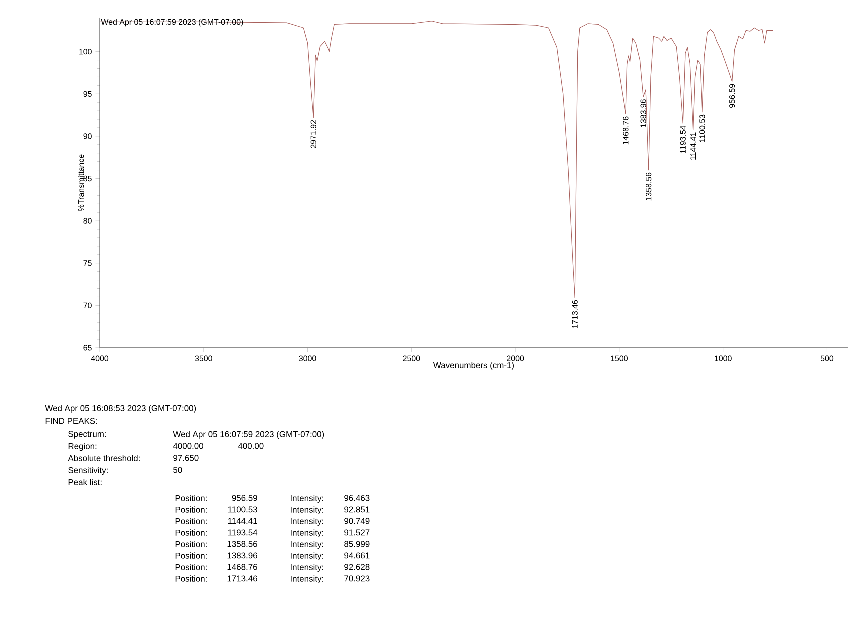 The height and width of the screenshot is (631, 853). Describe the element at coordinates (251, 446) in the screenshot. I see `text: 400.00` at that location.